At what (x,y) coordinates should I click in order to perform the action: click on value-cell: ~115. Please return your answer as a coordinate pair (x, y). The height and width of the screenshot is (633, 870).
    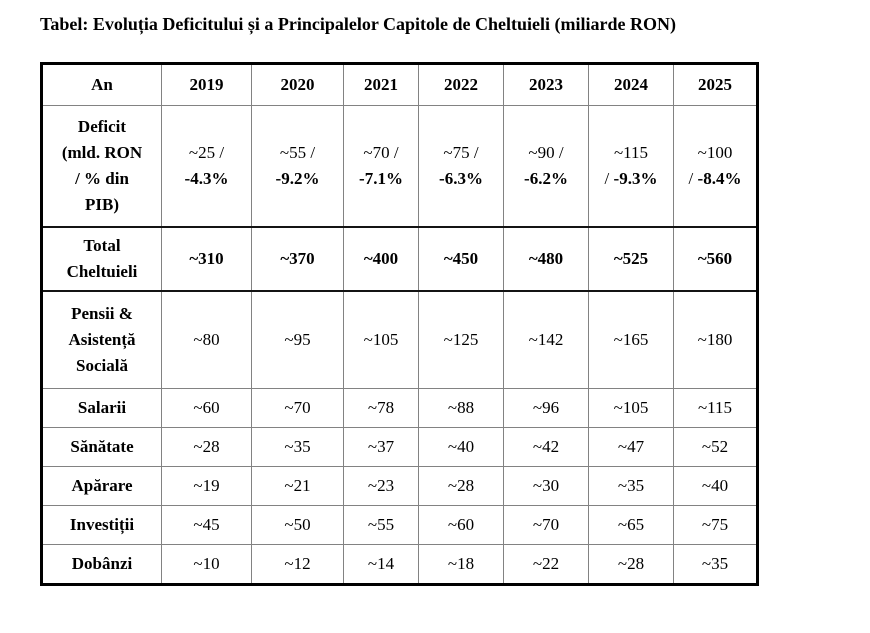
    Looking at the image, I should click on (715, 408).